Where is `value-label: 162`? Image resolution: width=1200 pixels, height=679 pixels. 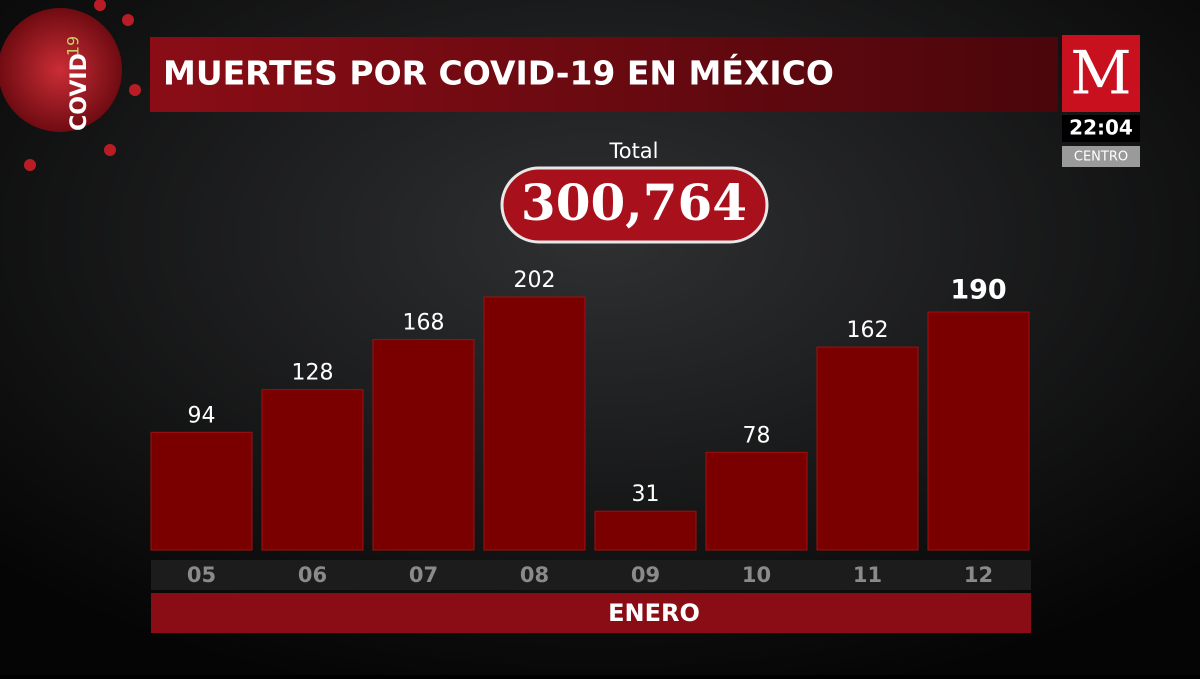 value-label: 162 is located at coordinates (868, 330).